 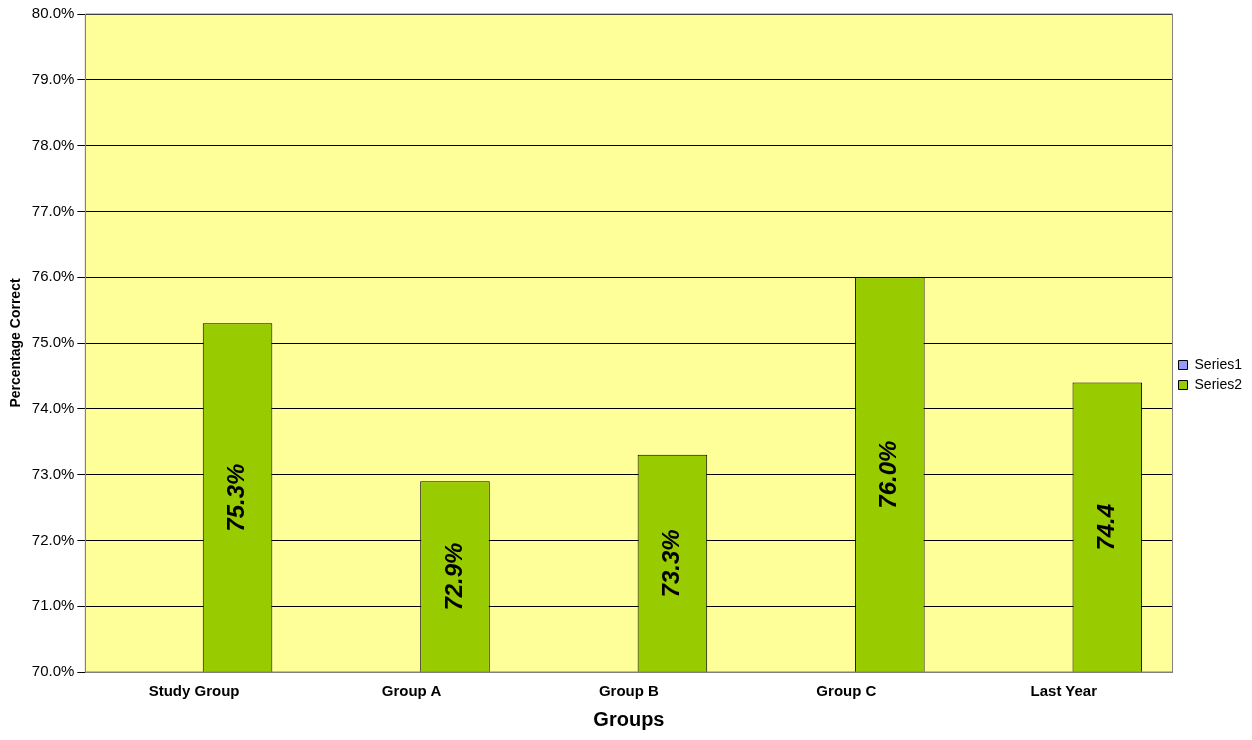 What do you see at coordinates (1064, 691) in the screenshot?
I see `x-tick-label: Last Year` at bounding box center [1064, 691].